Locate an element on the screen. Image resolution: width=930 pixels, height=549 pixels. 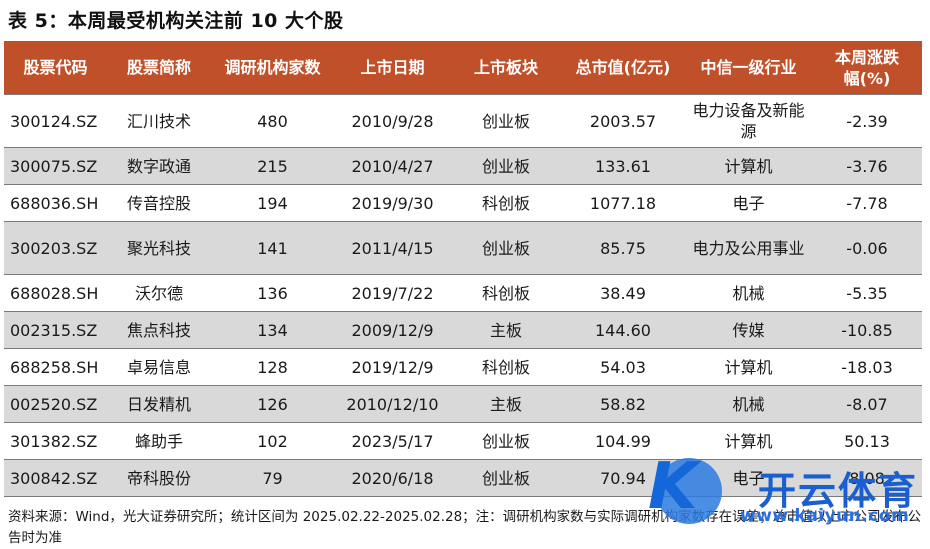
cell-count: 136 is located at coordinates (272, 293).